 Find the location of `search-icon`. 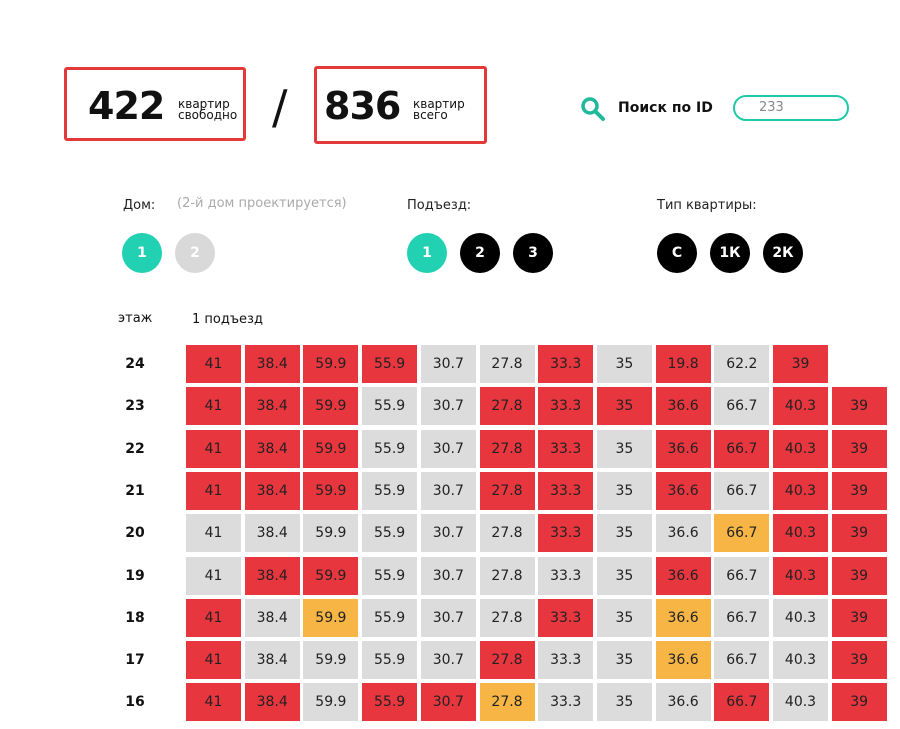

search-icon is located at coordinates (593, 109).